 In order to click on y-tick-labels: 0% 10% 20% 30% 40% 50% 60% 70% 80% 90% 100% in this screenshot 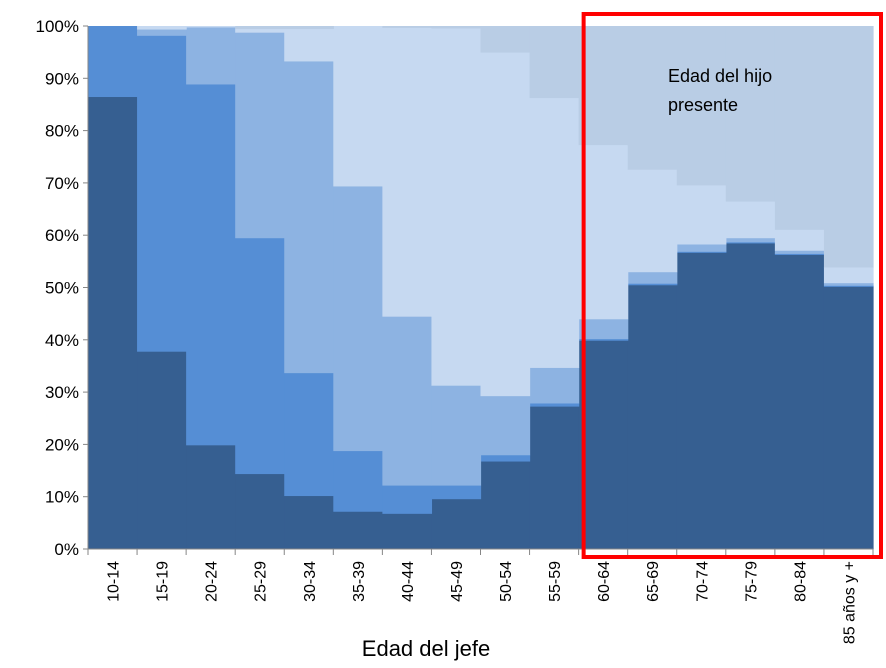, I will do `click(57, 288)`.